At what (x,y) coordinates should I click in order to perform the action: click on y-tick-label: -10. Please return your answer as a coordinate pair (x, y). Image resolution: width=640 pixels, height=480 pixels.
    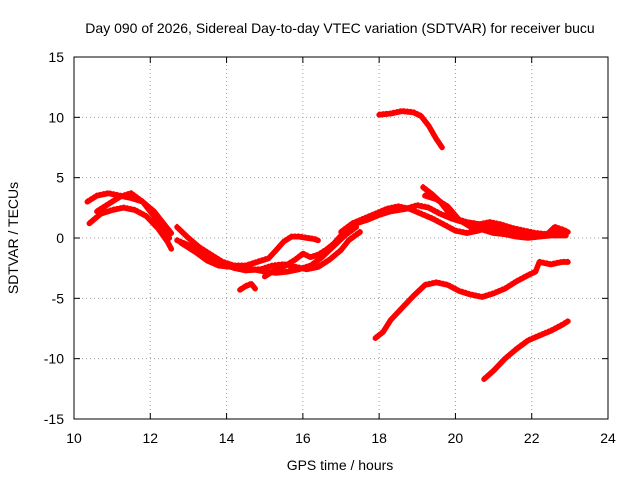
    Looking at the image, I should click on (54, 359).